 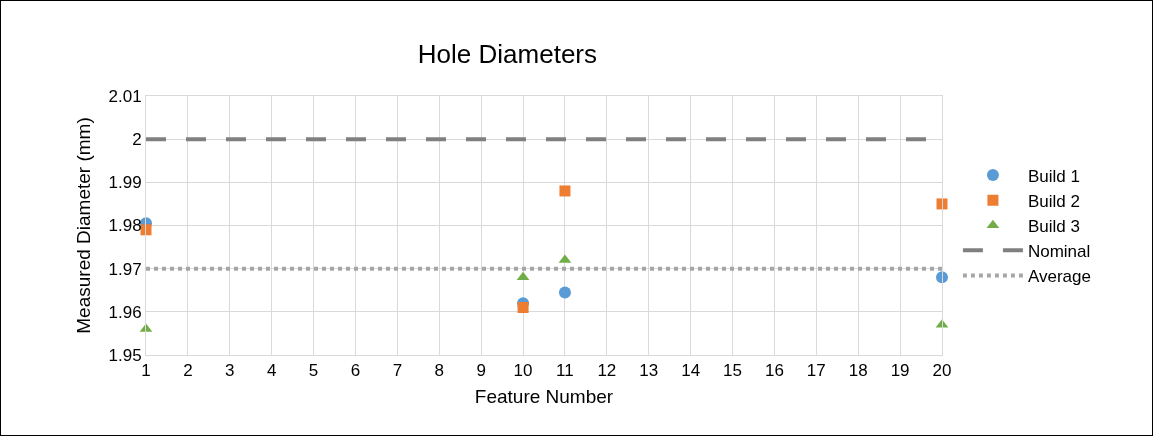 What do you see at coordinates (313, 371) in the screenshot?
I see `x-tick-label: 5` at bounding box center [313, 371].